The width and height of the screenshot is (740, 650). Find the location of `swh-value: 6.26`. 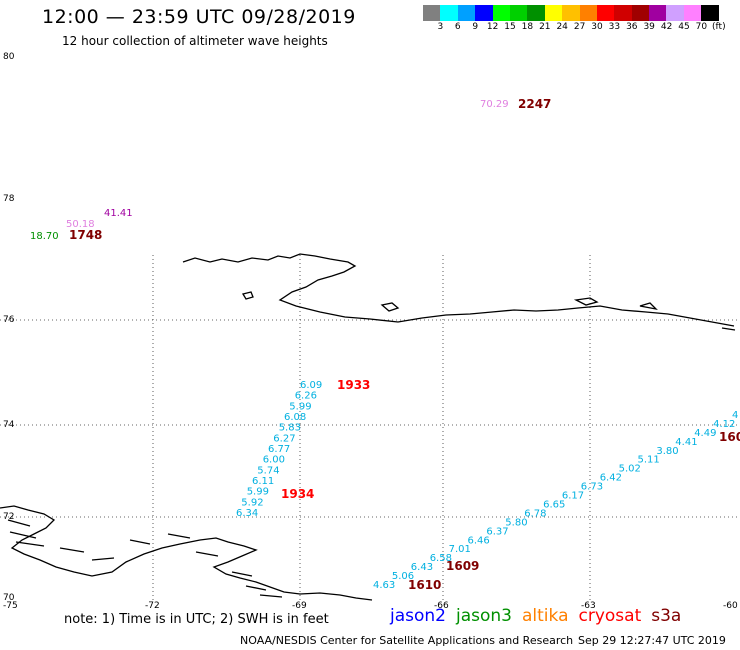

swh-value: 6.26 is located at coordinates (306, 396).